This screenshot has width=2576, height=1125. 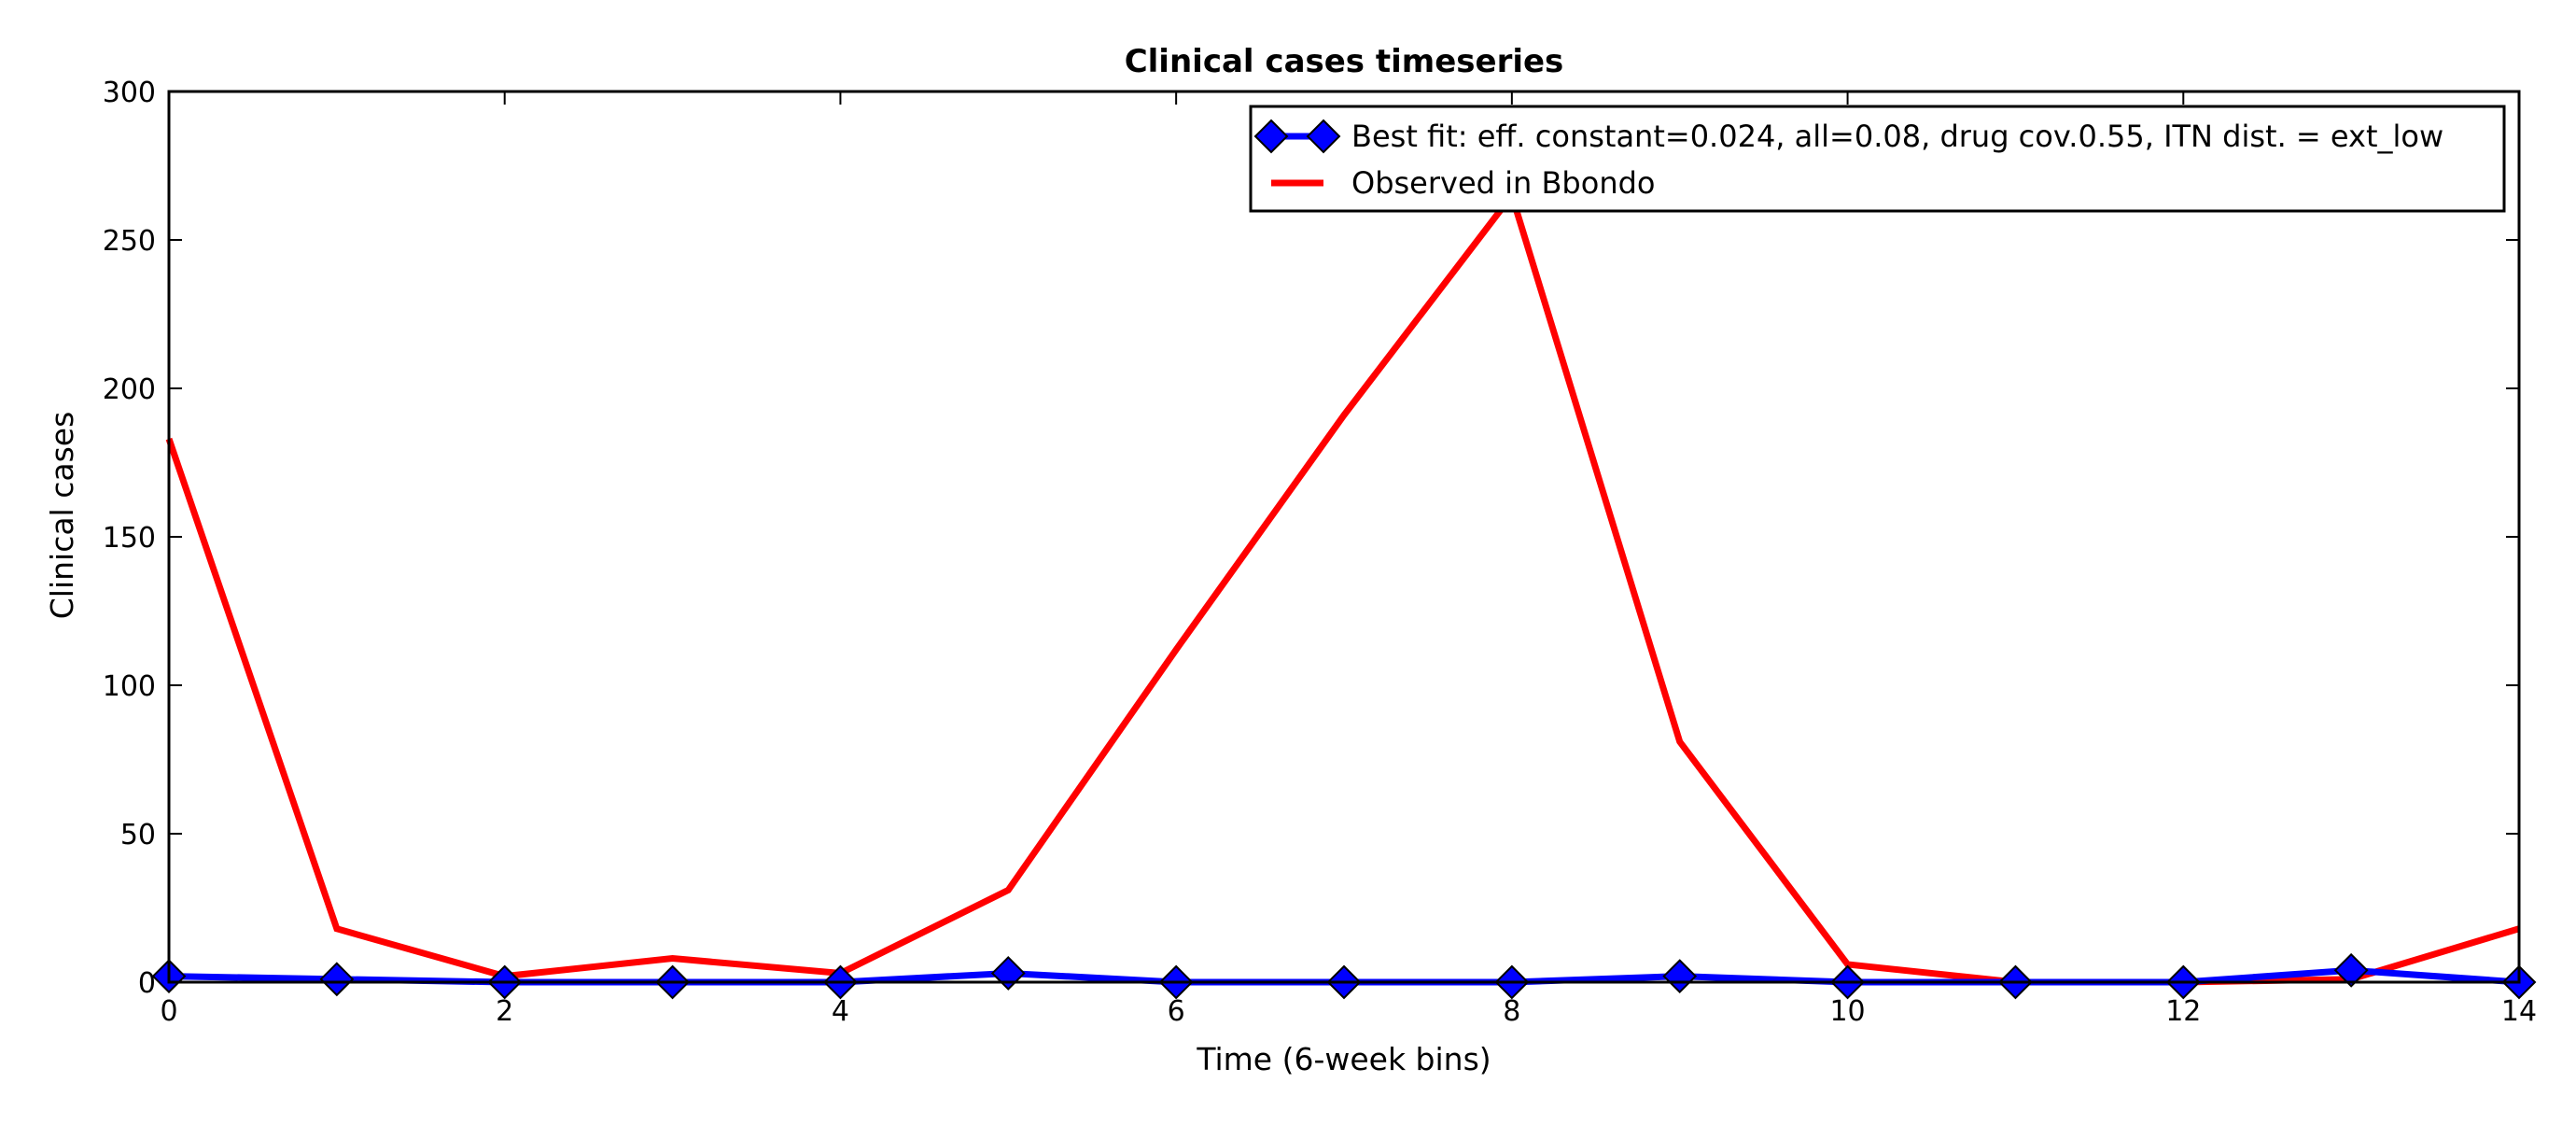 What do you see at coordinates (129, 93) in the screenshot?
I see `y-tick-label: 300` at bounding box center [129, 93].